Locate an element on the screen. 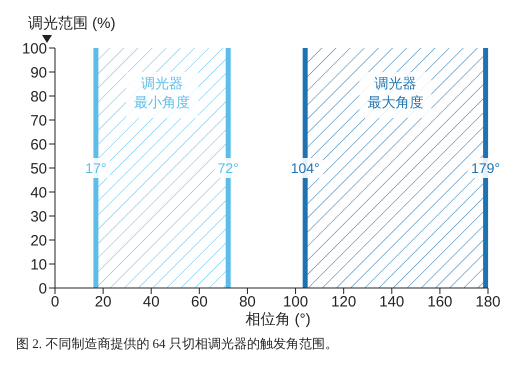 The image size is (522, 390). x-tick-label: 80 is located at coordinates (247, 302).